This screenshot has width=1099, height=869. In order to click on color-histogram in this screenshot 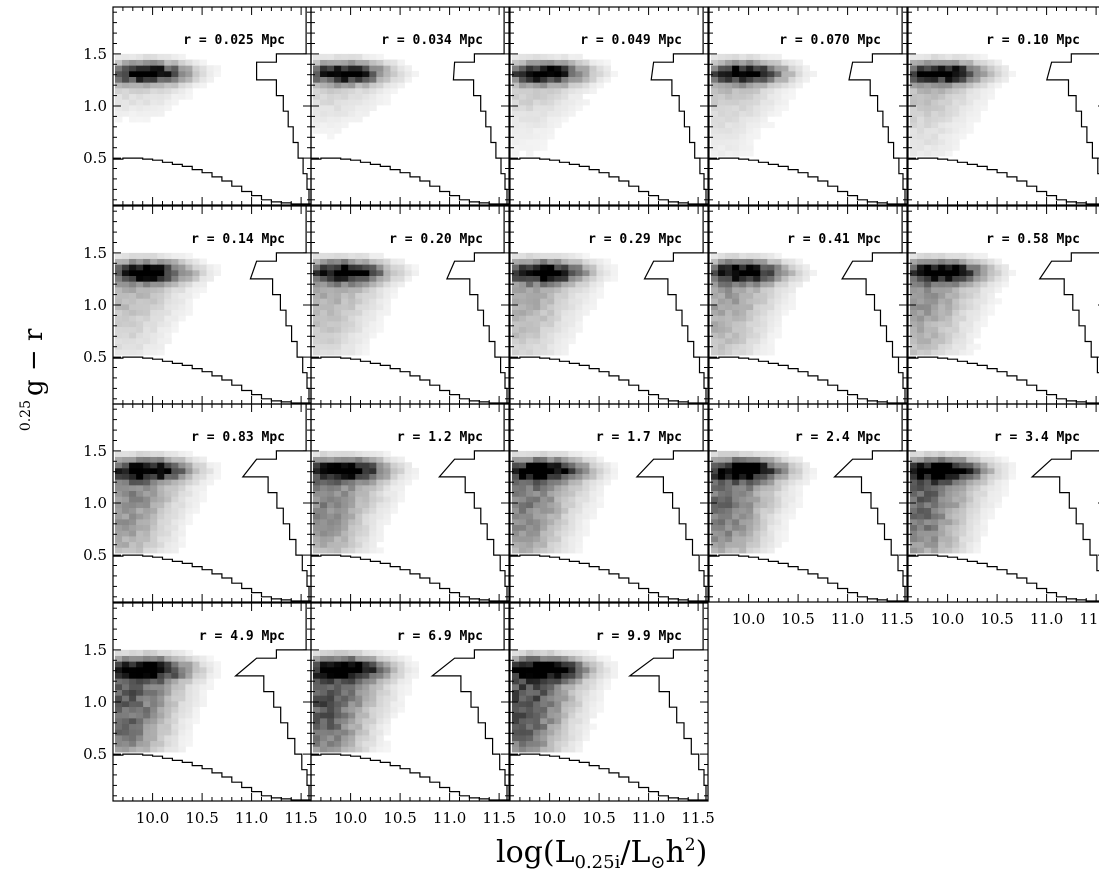, I will do `click(675, 305)`.